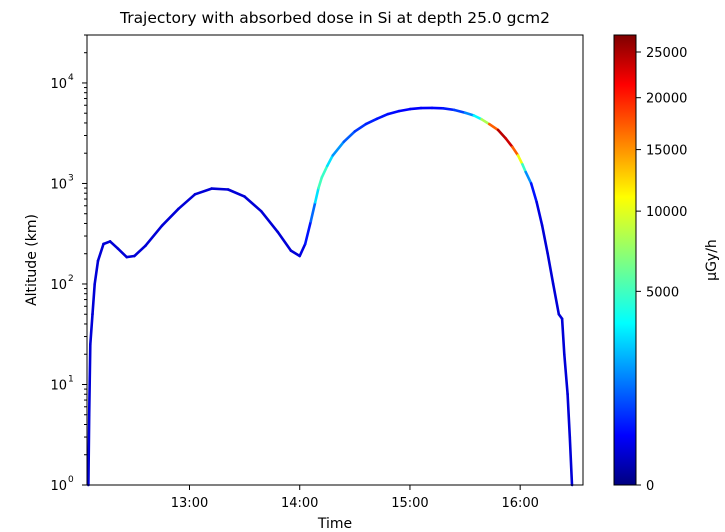  Describe the element at coordinates (650, 486) in the screenshot. I see `colorbar-tick-label: 0` at that location.